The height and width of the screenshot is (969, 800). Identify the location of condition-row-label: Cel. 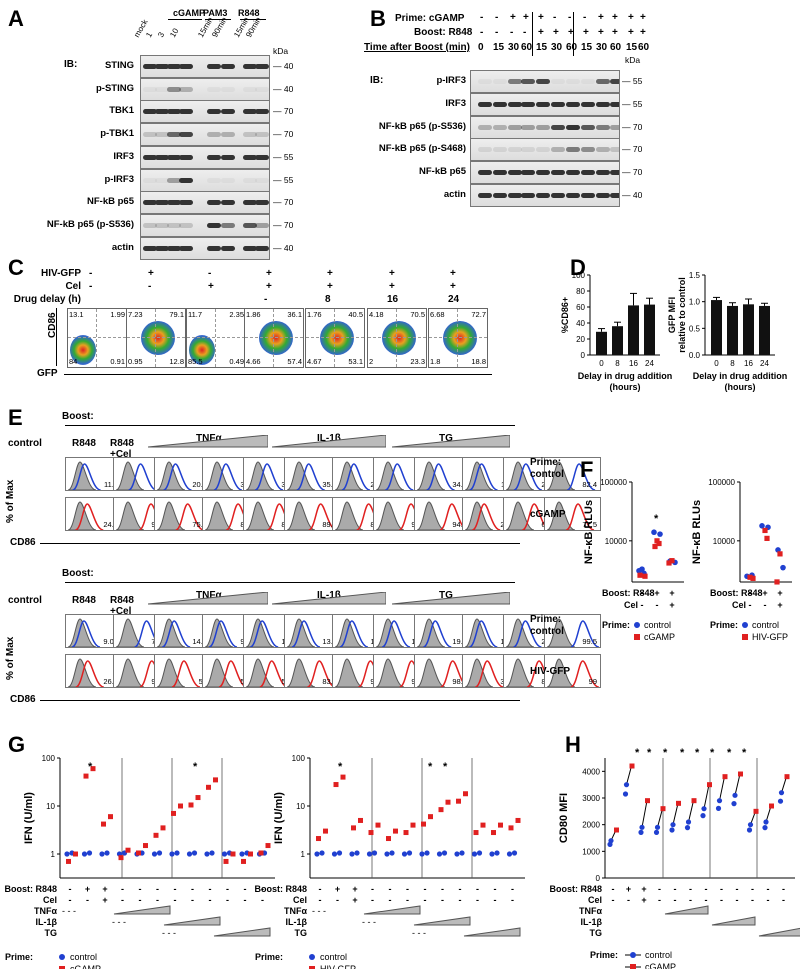
(595, 900).